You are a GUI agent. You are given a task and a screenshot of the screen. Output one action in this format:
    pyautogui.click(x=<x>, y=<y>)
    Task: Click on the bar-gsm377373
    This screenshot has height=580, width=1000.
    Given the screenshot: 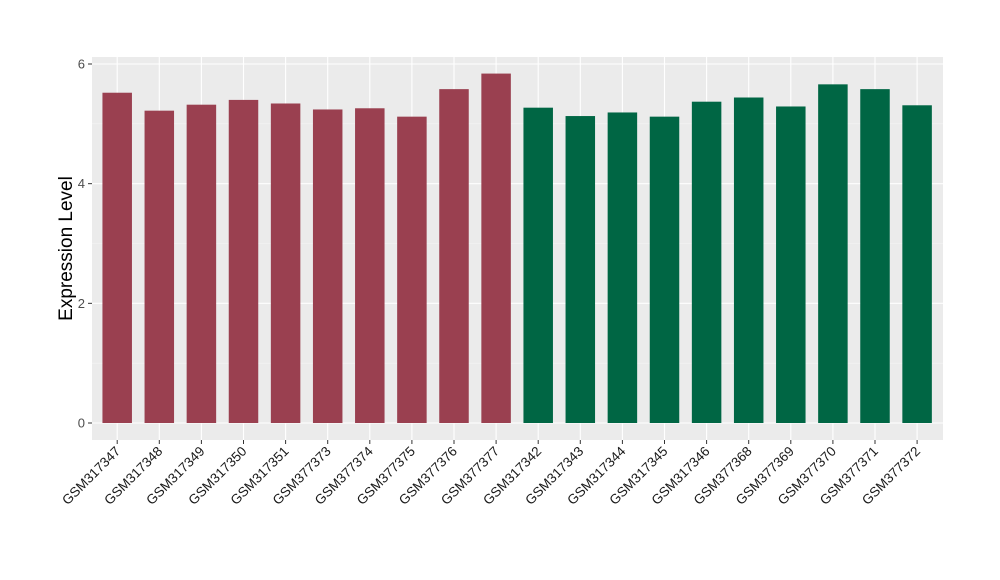 What is the action you would take?
    pyautogui.click(x=327, y=266)
    